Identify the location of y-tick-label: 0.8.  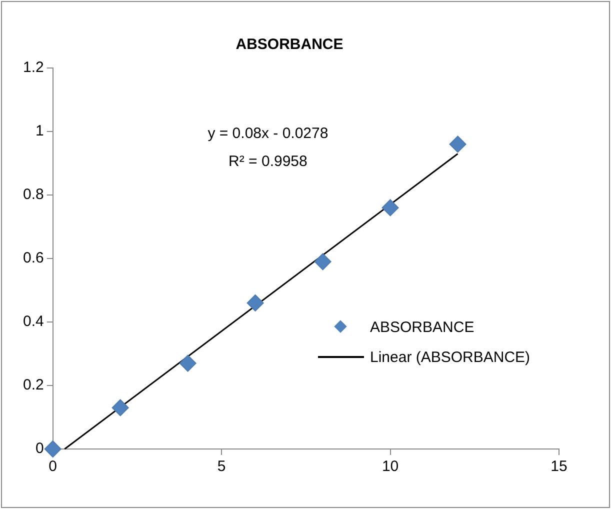
(33, 195).